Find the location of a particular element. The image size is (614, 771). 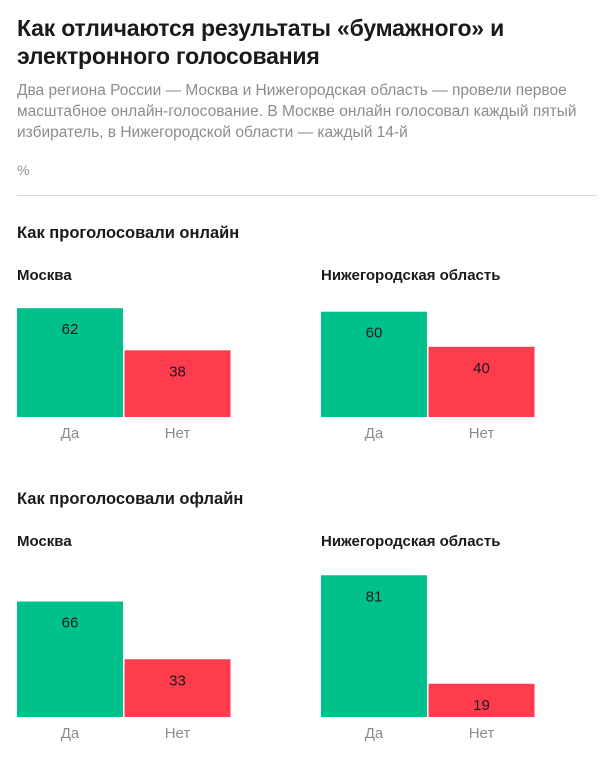

bar-value-label: 60 is located at coordinates (374, 333).